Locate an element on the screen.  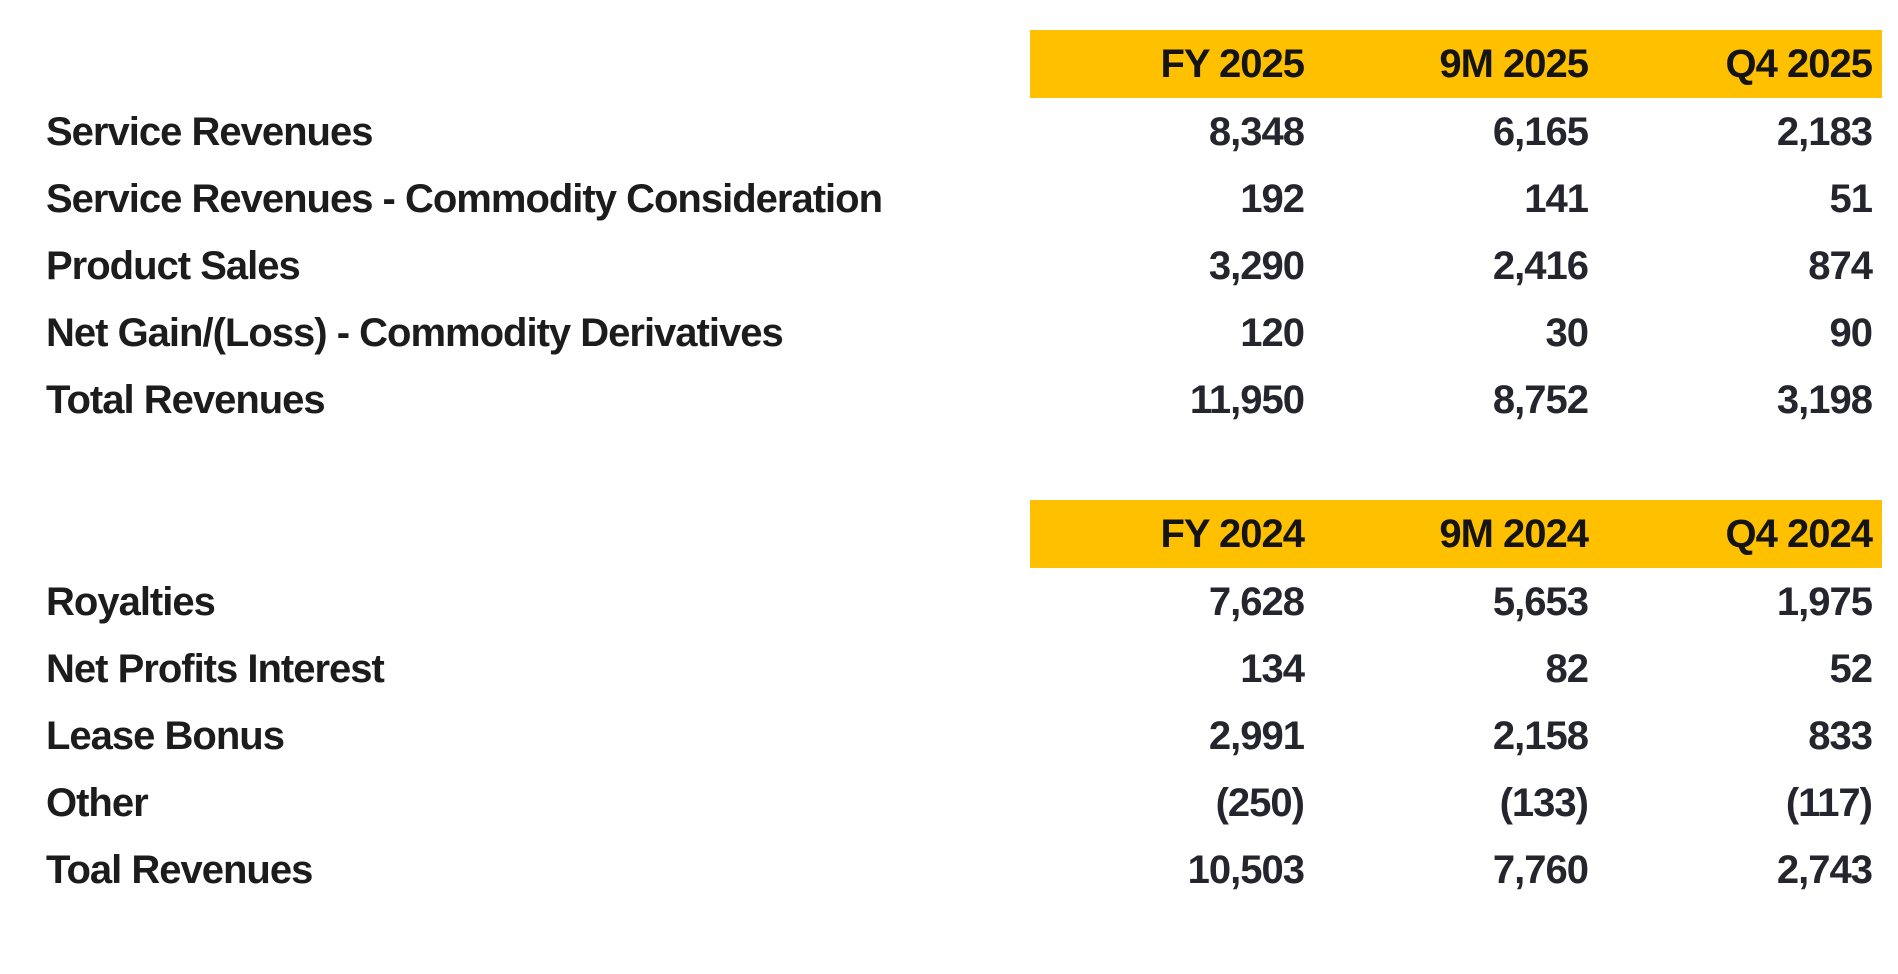
table-row: Royalties 7,628 5,653 1,975 is located at coordinates (972, 601).